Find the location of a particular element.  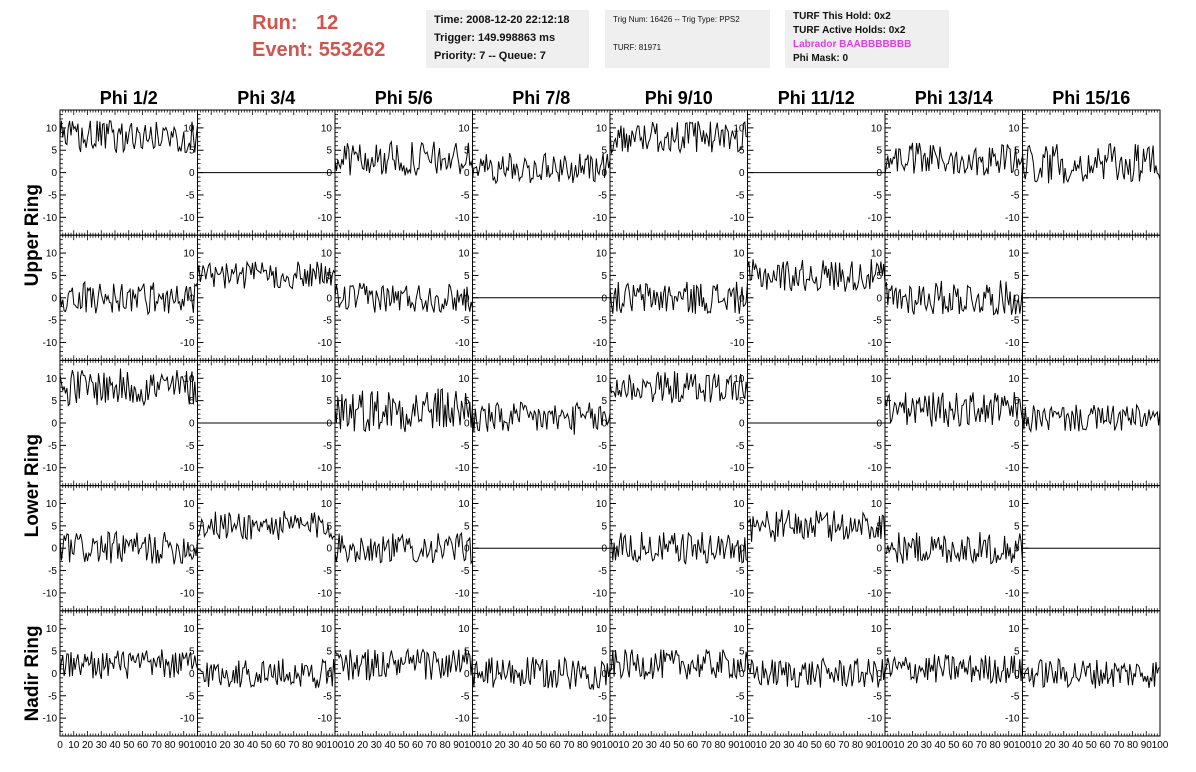

column-title: Phi 7/8 is located at coordinates (541, 98).